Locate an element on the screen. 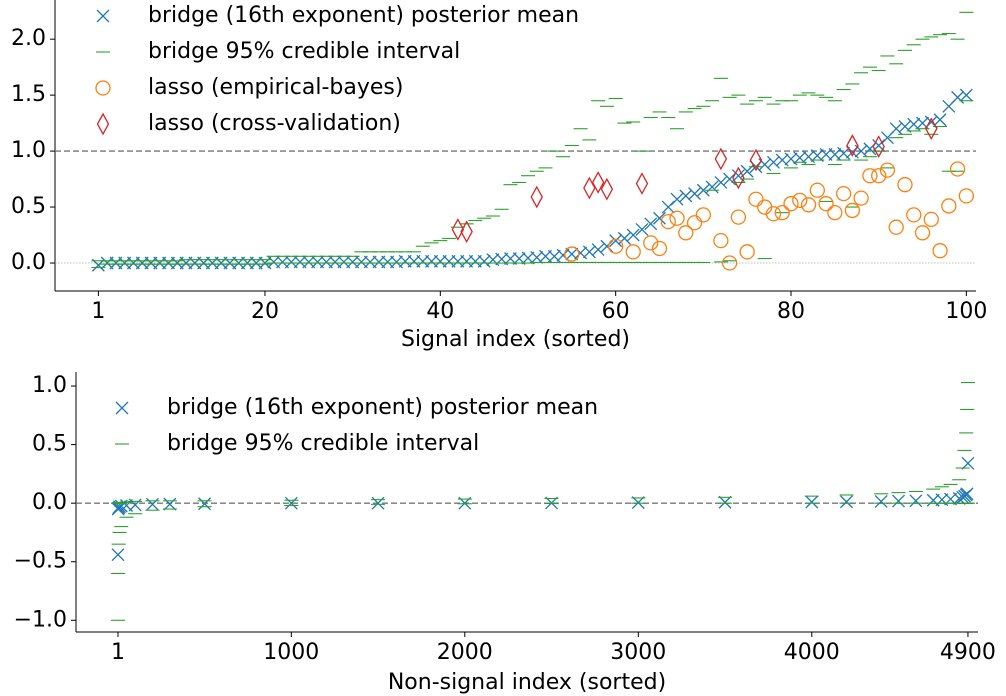 The width and height of the screenshot is (1006, 696). x-tick-label: 60 is located at coordinates (616, 311).